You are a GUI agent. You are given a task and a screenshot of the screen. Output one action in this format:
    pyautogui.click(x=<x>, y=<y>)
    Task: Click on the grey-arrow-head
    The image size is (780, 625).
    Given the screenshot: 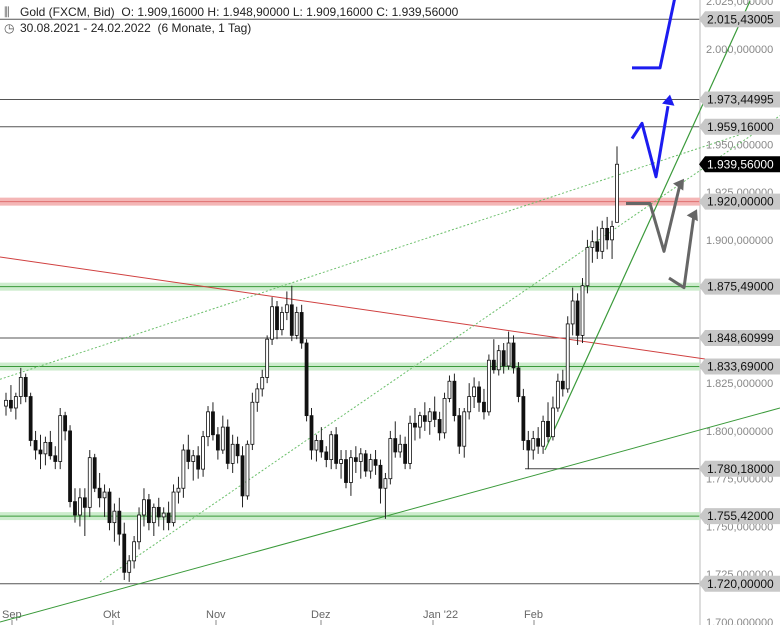 What is the action you would take?
    pyautogui.click(x=692, y=215)
    